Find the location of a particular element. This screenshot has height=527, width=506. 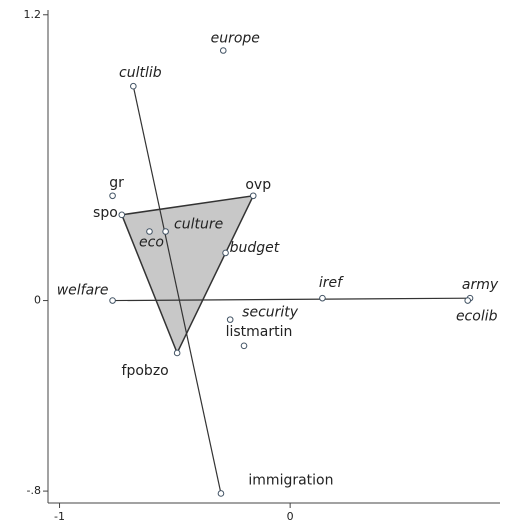

y-tick-label: -.8 is located at coordinates (34, 490).